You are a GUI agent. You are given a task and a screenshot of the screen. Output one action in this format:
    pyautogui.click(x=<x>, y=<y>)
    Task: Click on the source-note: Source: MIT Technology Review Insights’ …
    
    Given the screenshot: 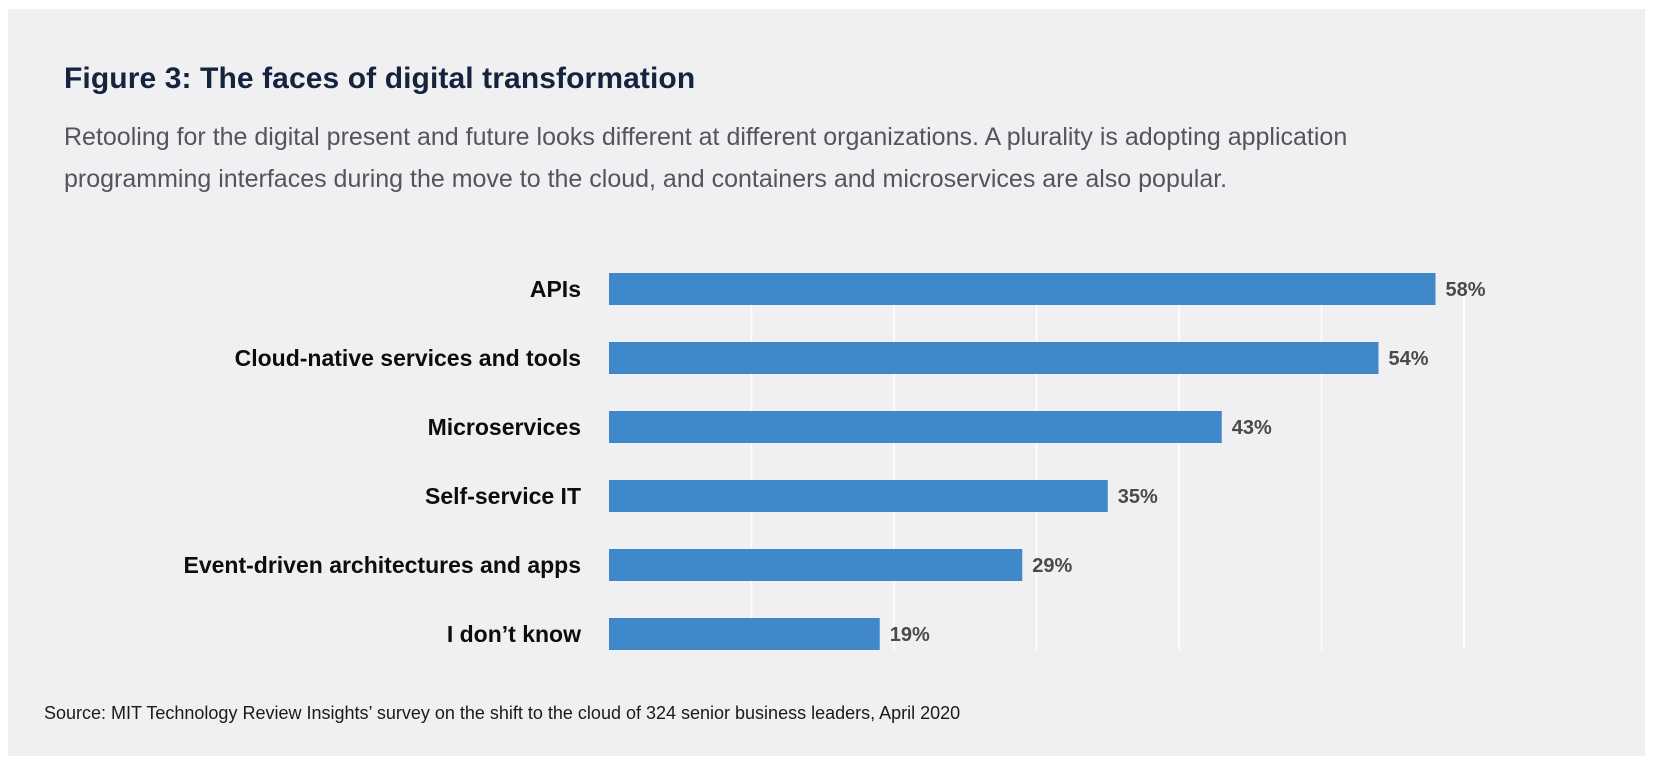 What is the action you would take?
    pyautogui.click(x=502, y=713)
    